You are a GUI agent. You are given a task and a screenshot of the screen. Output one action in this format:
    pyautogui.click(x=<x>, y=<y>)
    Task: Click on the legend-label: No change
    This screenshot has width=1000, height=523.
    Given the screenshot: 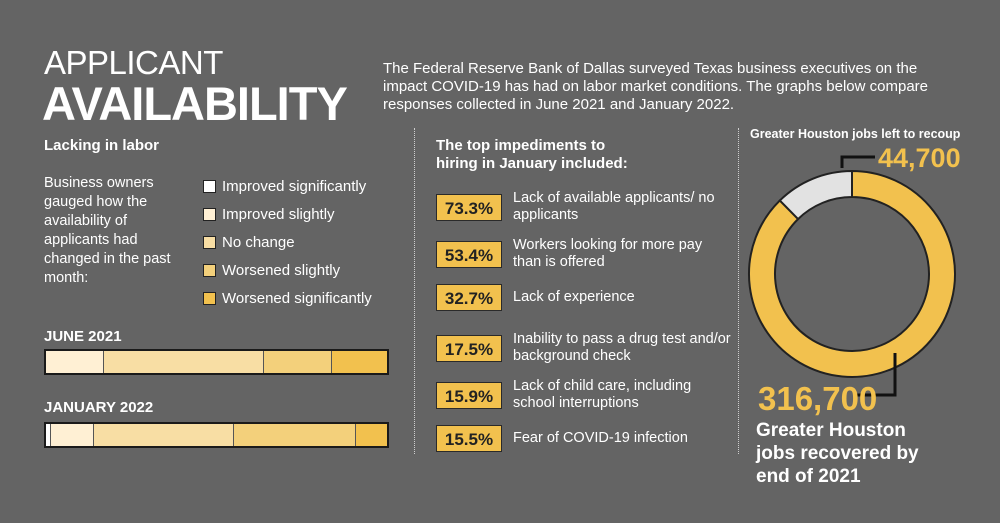 What is the action you would take?
    pyautogui.click(x=258, y=242)
    